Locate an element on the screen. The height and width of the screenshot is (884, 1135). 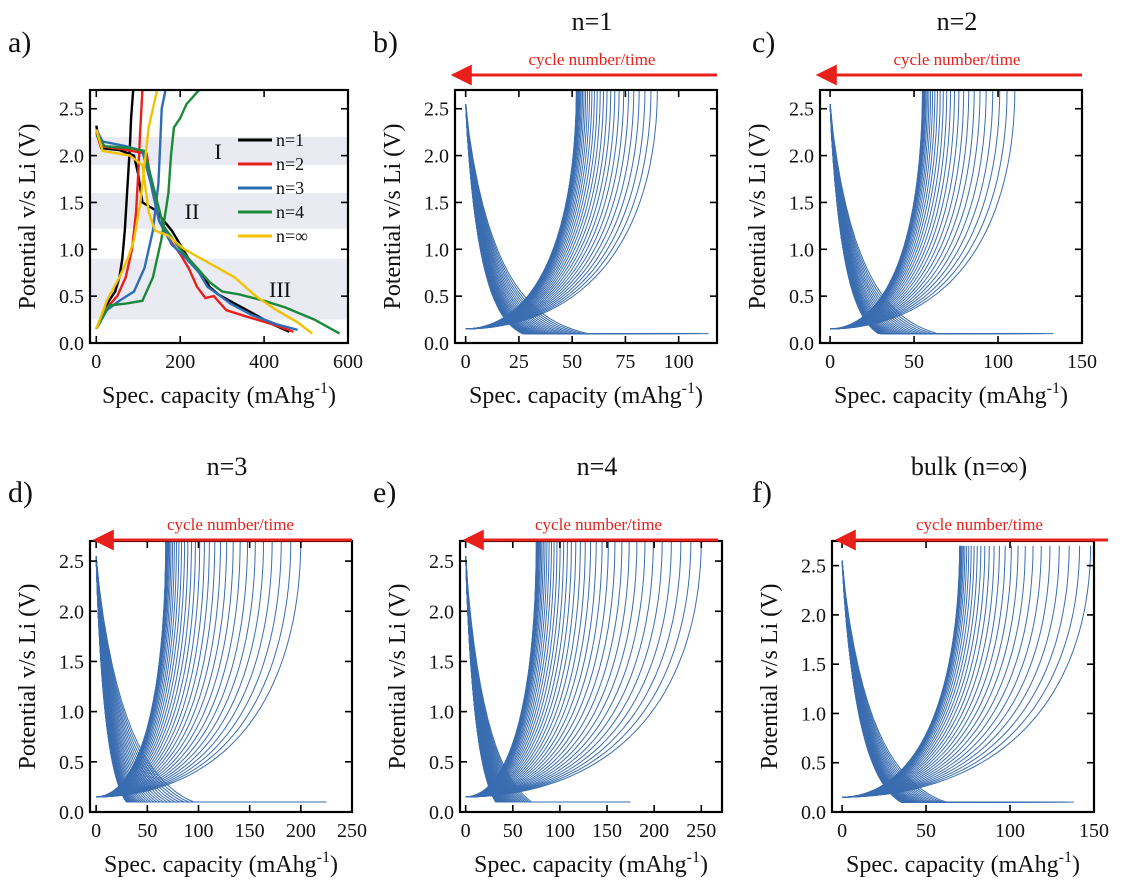
x-tick-label: 100 is located at coordinates (560, 831).